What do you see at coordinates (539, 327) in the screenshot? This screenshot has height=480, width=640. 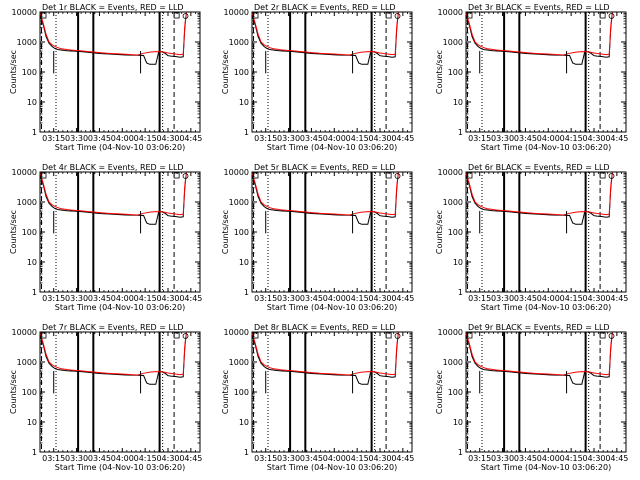 I see `panel-title: Det 9r BLACK = Events, RED = LLD` at bounding box center [539, 327].